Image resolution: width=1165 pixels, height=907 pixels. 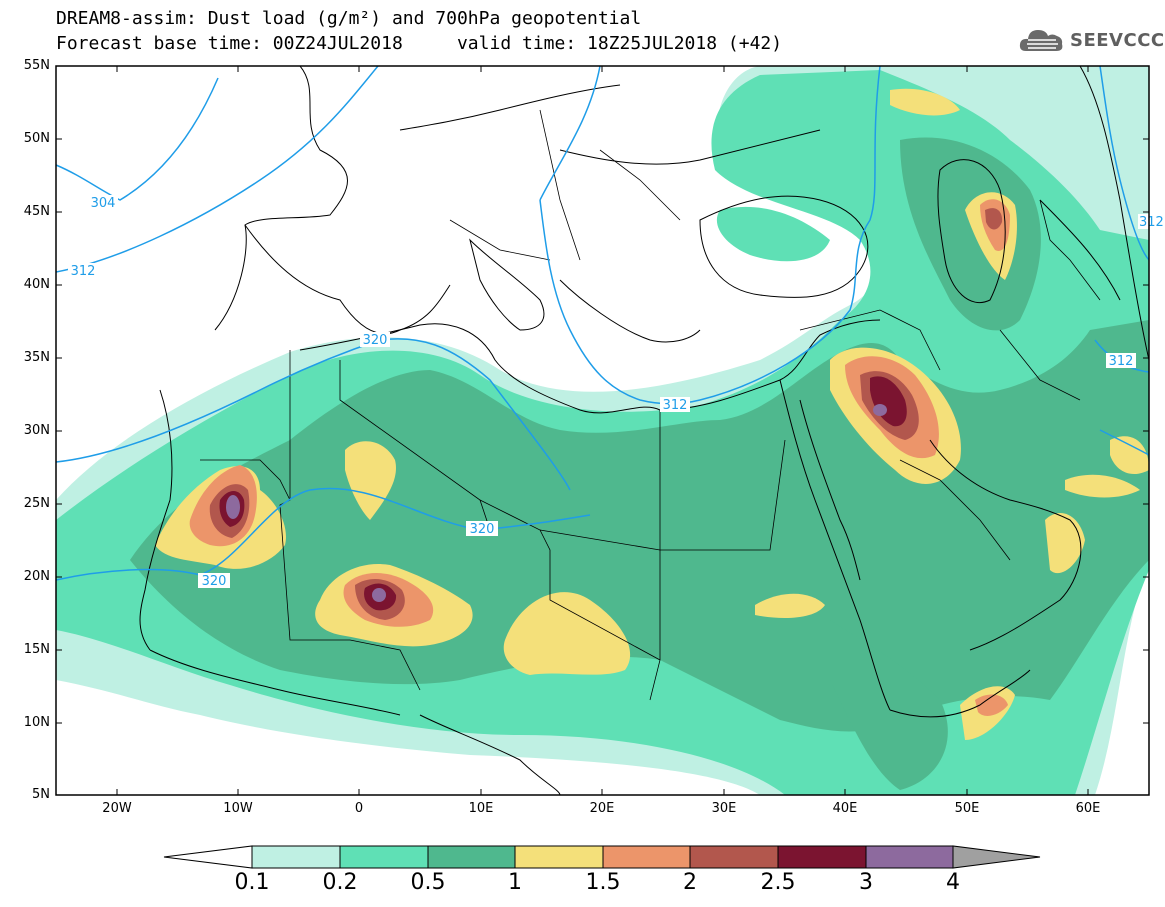 I want to click on lat-tick-label: 25N, so click(x=36, y=503).